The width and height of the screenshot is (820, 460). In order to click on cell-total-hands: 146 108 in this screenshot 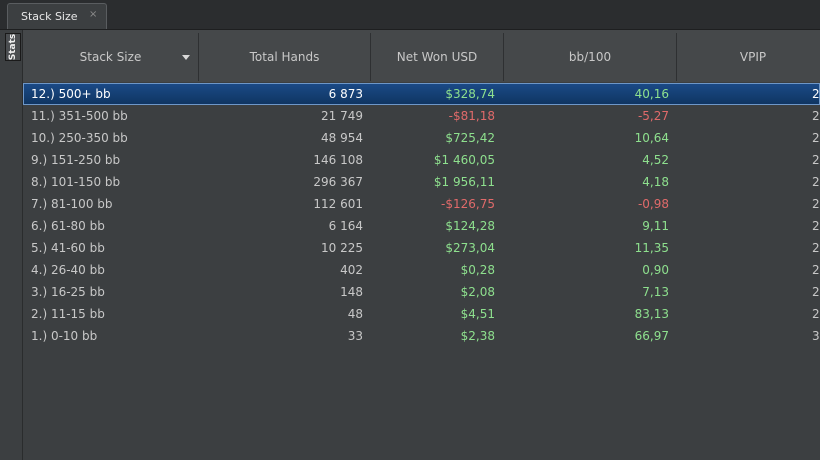, I will do `click(338, 160)`.